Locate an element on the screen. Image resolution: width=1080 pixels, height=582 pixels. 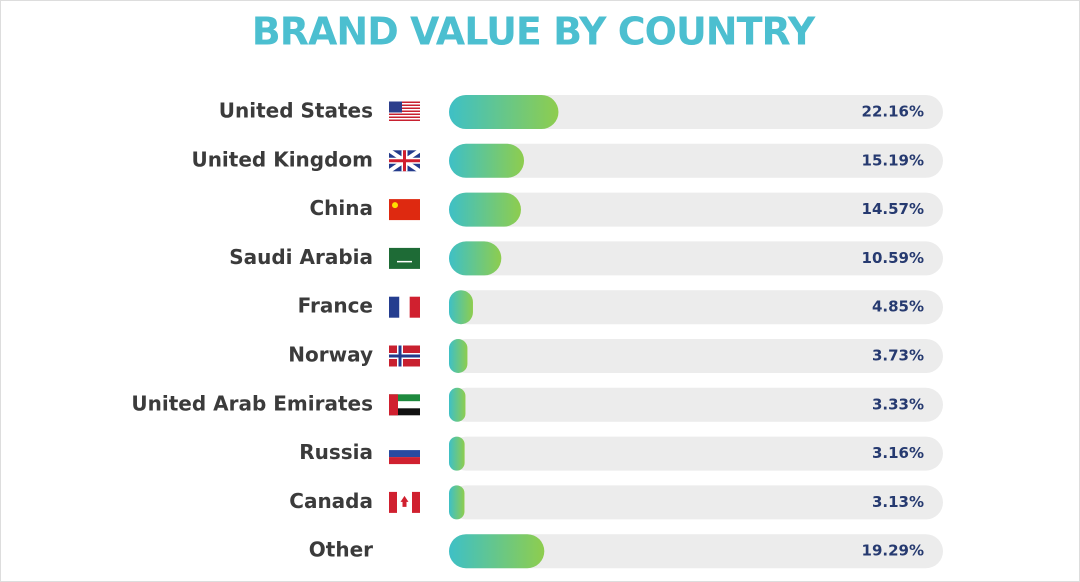
value-label: 22.16% is located at coordinates (893, 112).